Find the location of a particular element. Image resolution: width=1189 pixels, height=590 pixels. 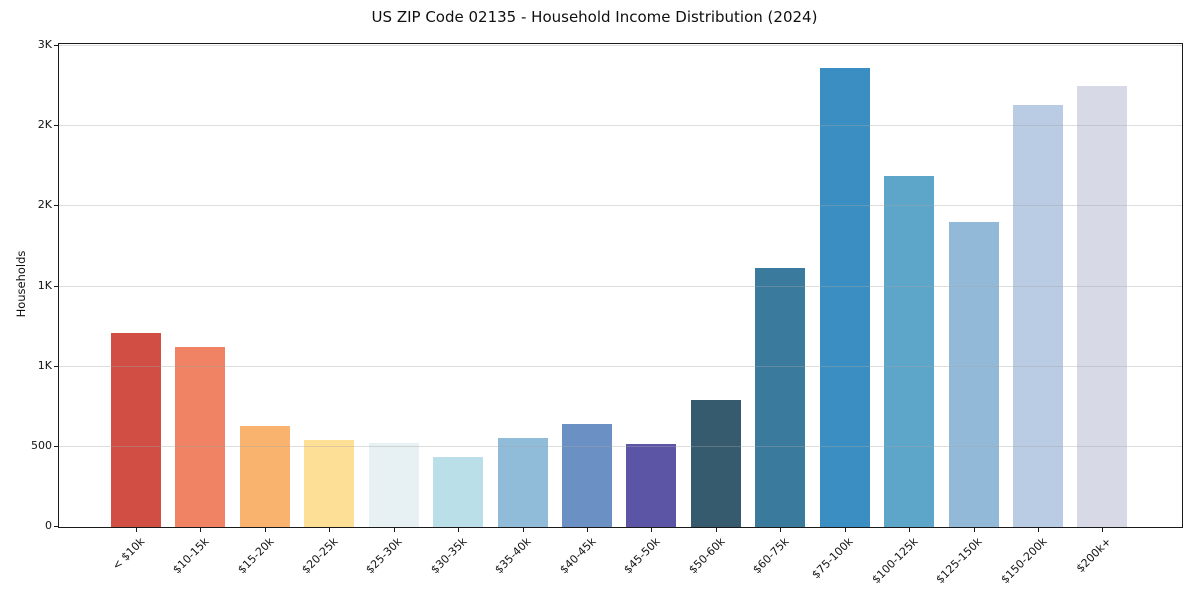

y-tick-label: 0 is located at coordinates (48, 525).